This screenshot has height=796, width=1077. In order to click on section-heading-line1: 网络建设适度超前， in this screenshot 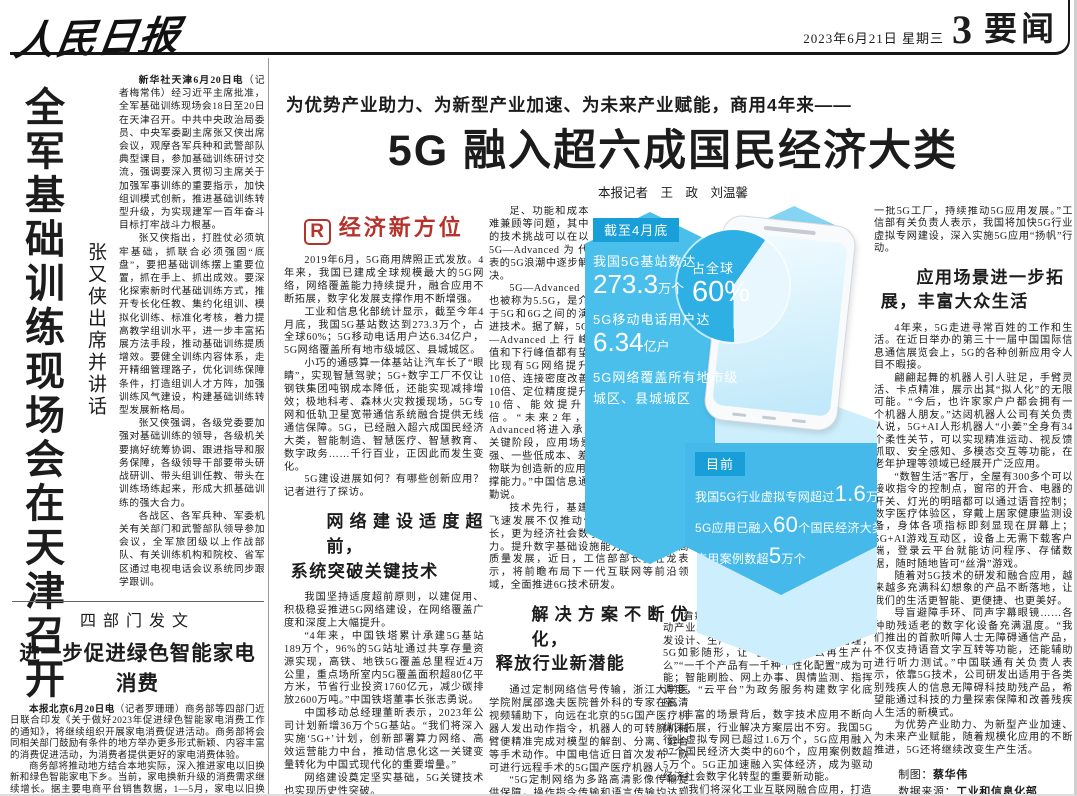, I will do `click(405, 534)`.